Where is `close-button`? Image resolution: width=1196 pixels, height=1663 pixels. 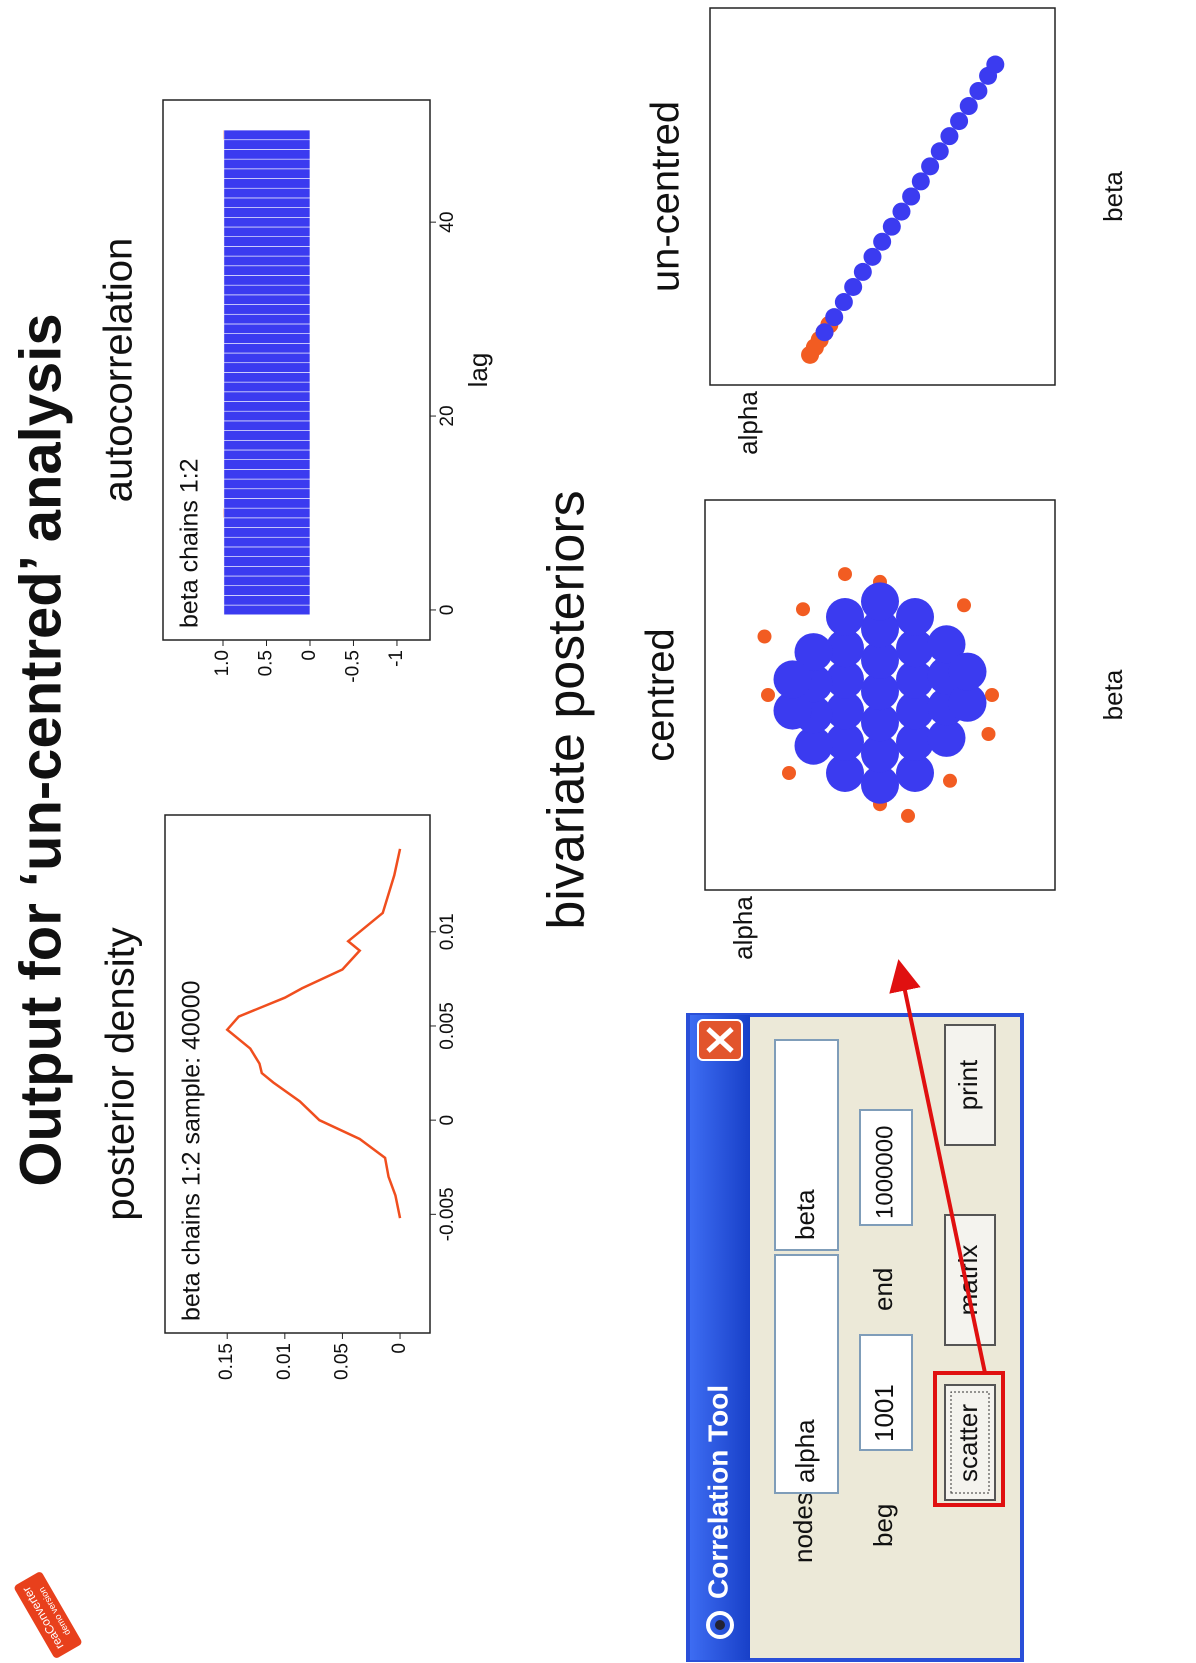 close-button is located at coordinates (720, 1040).